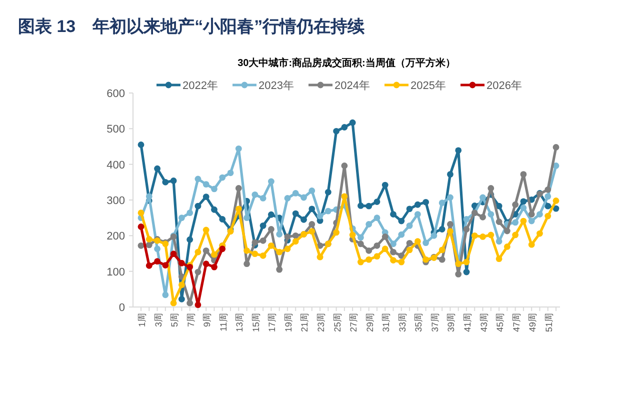  Describe the element at coordinates (239, 322) in the screenshot. I see `x-tick-label: 13周` at that location.